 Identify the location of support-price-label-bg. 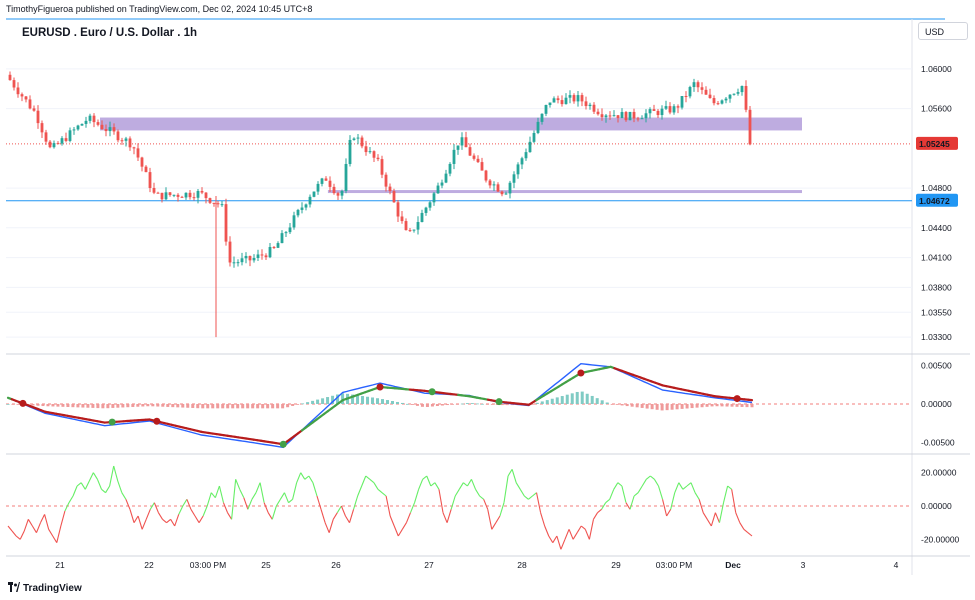
(937, 200).